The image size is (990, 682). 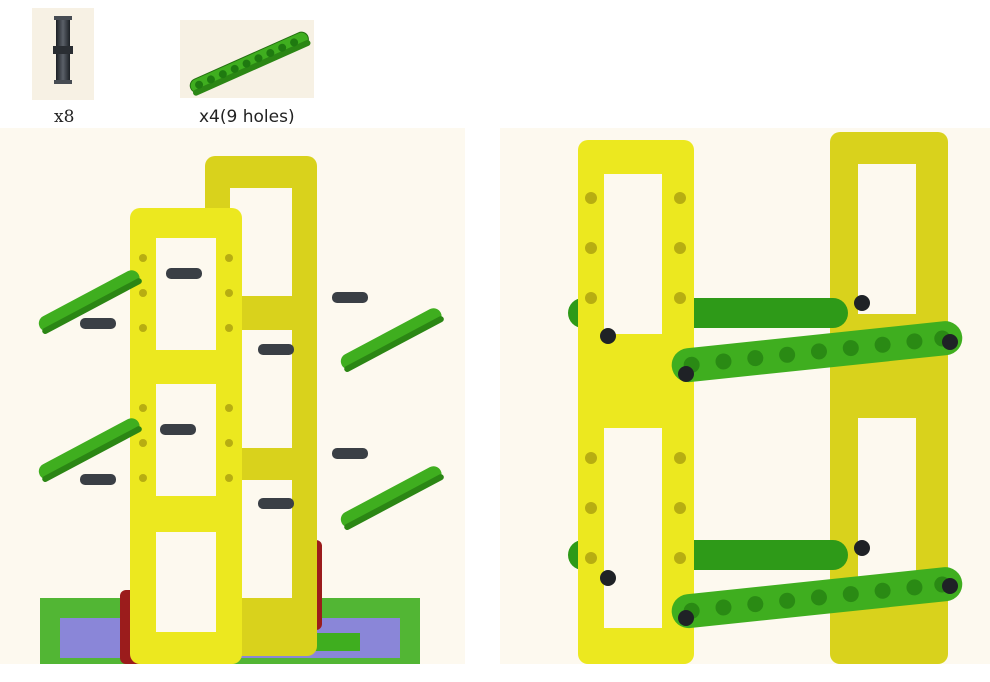 What do you see at coordinates (247, 117) in the screenshot?
I see `beam-quantity: x4(9 holes)` at bounding box center [247, 117].